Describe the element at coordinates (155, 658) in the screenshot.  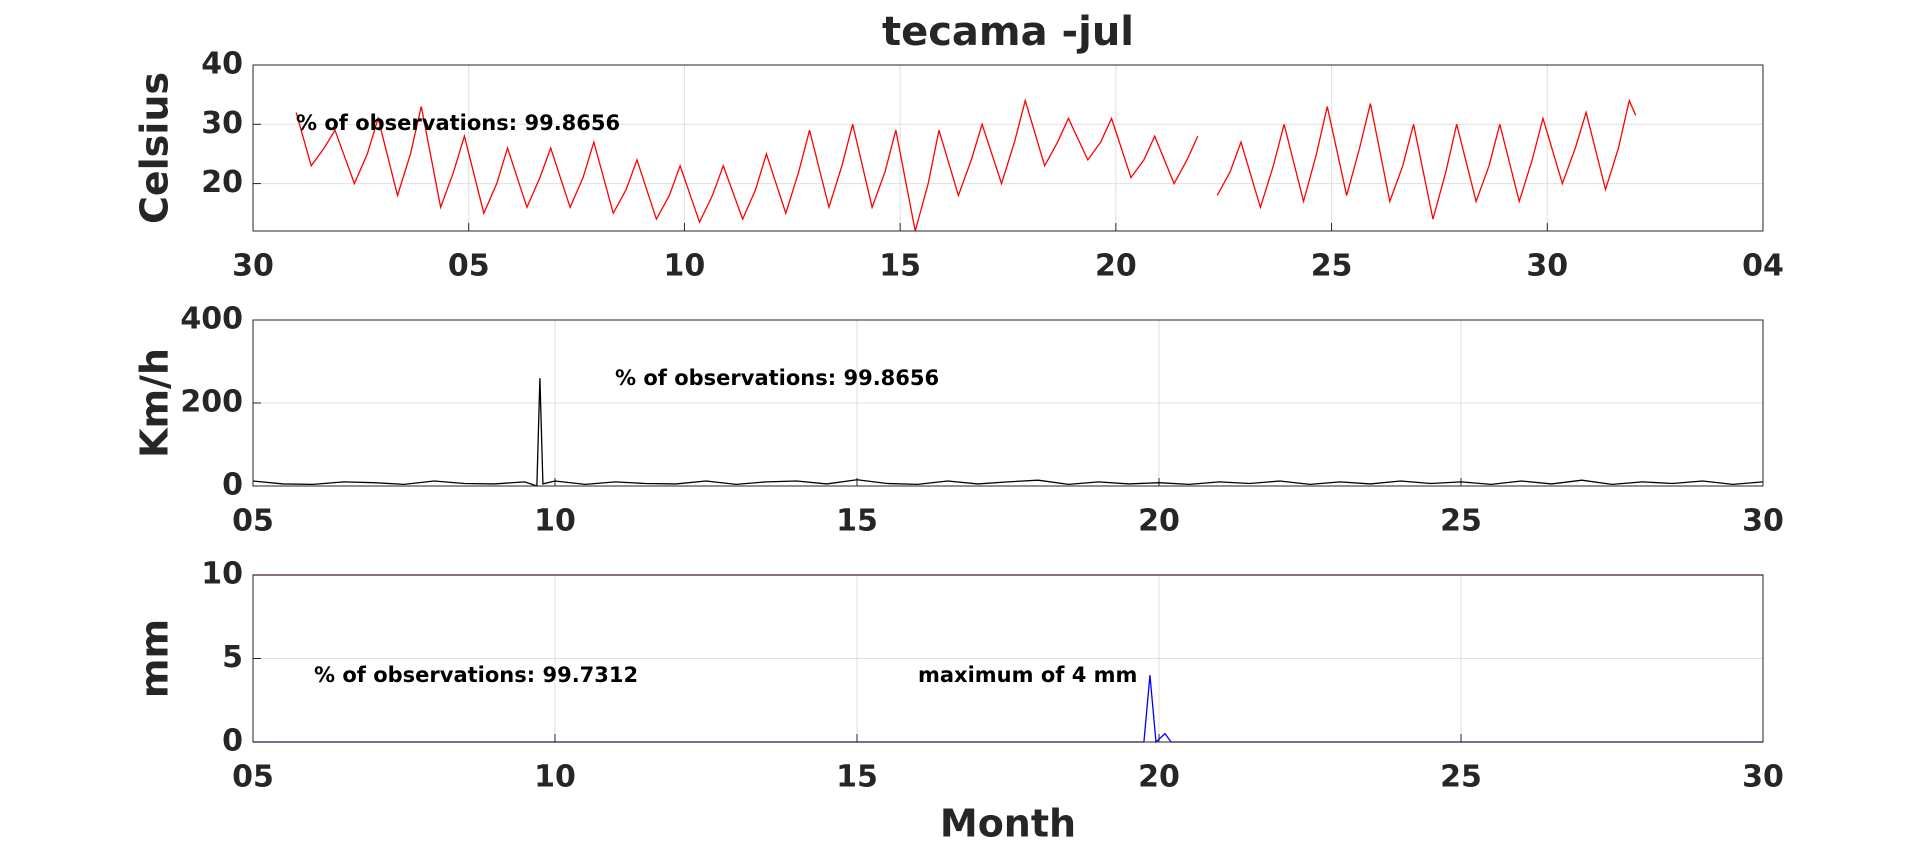
I see `y-axis-label: mm` at that location.